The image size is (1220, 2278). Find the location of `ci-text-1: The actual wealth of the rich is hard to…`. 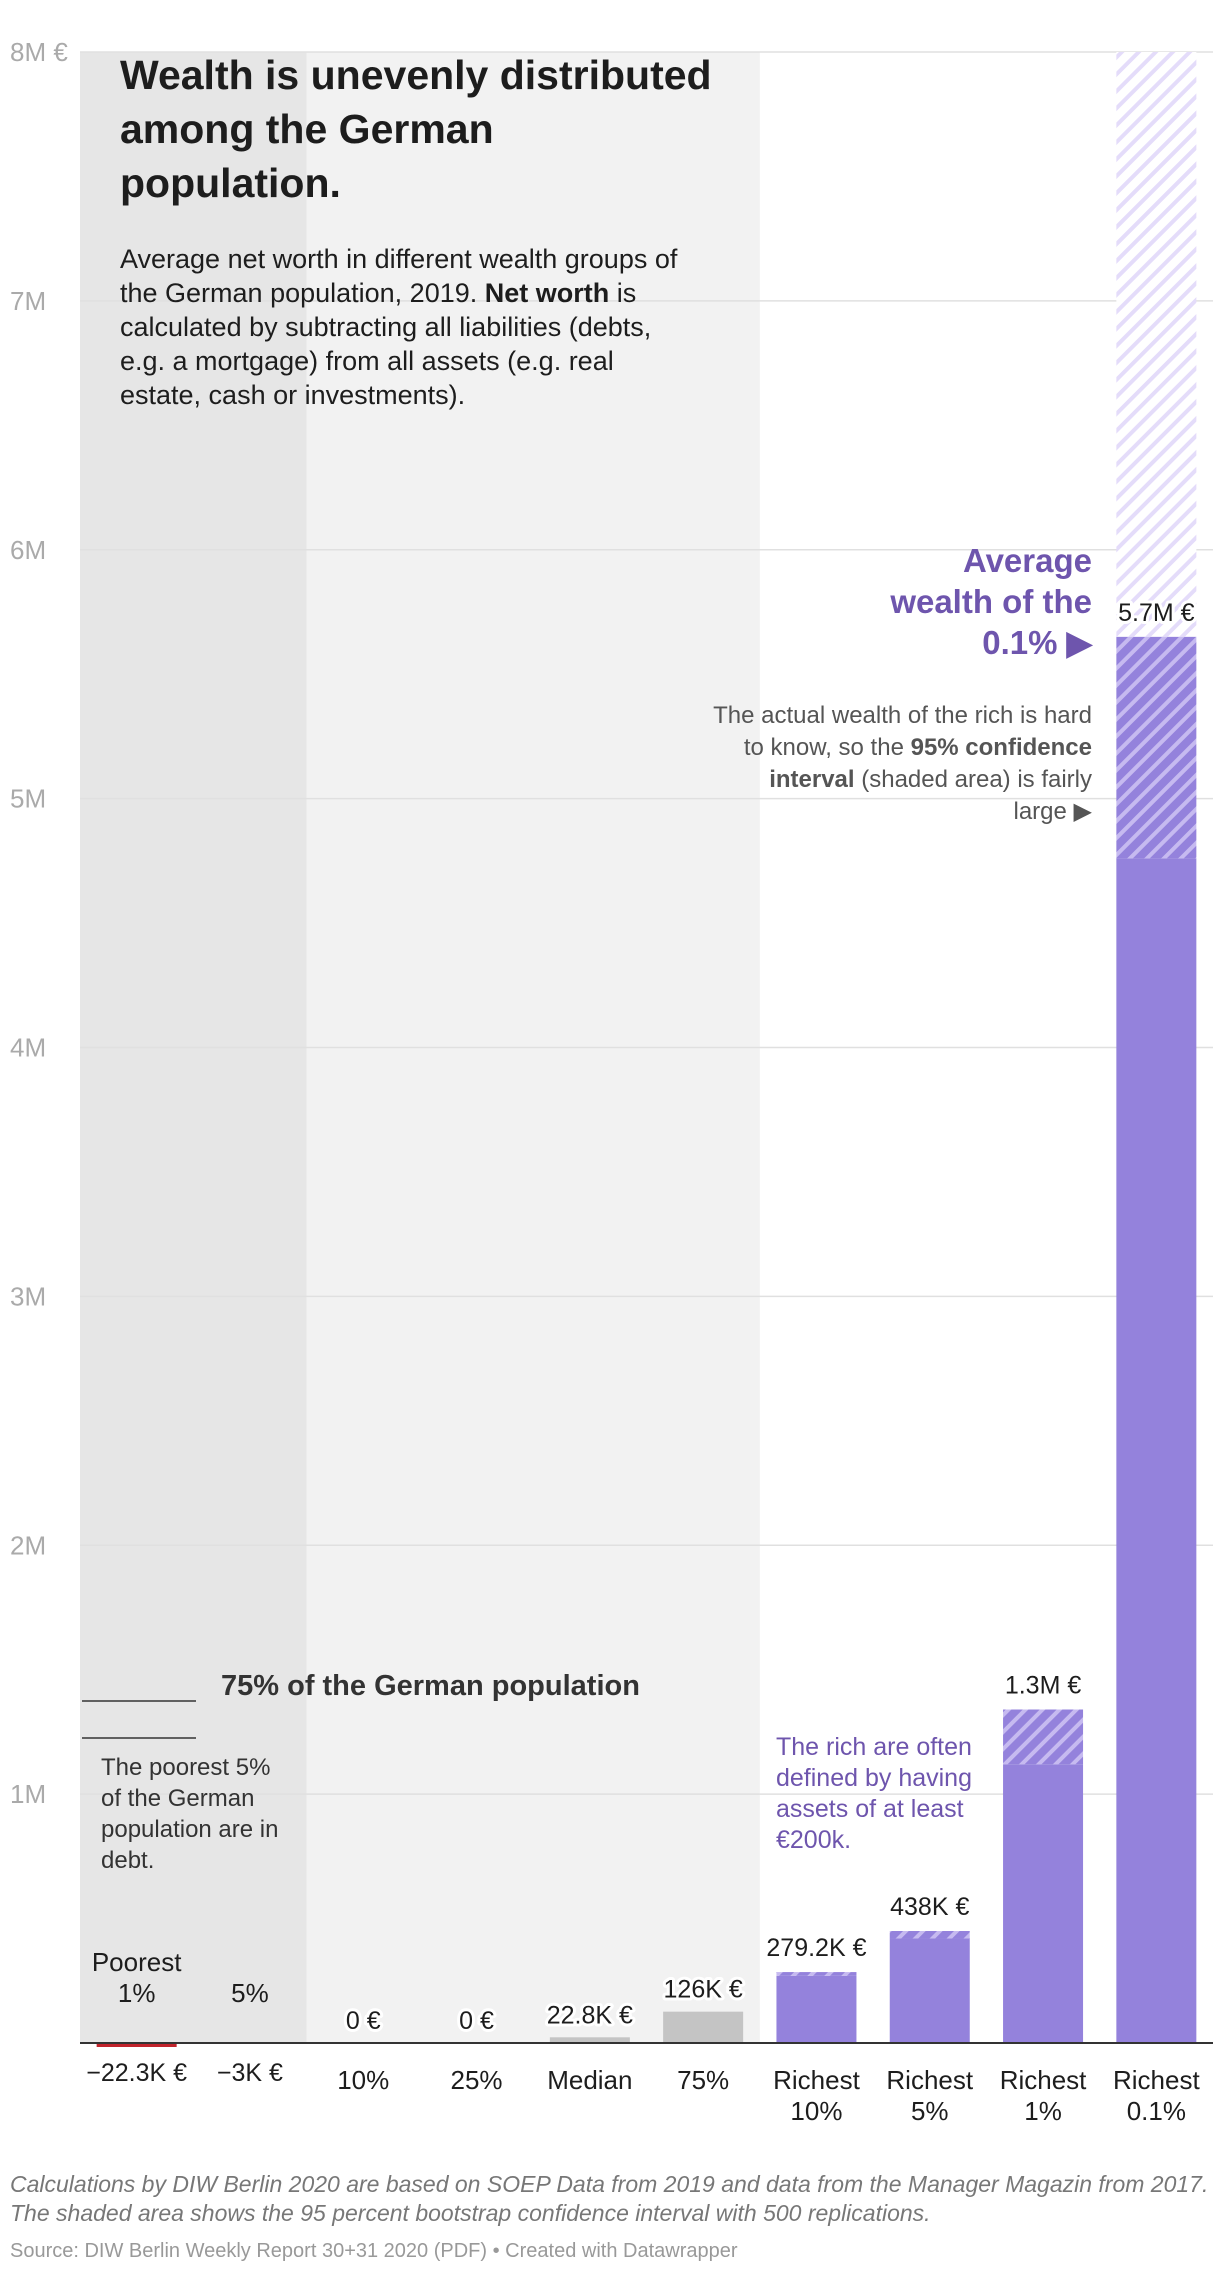

ci-text-1: The actual wealth of the rich is hard to… is located at coordinates (902, 731).